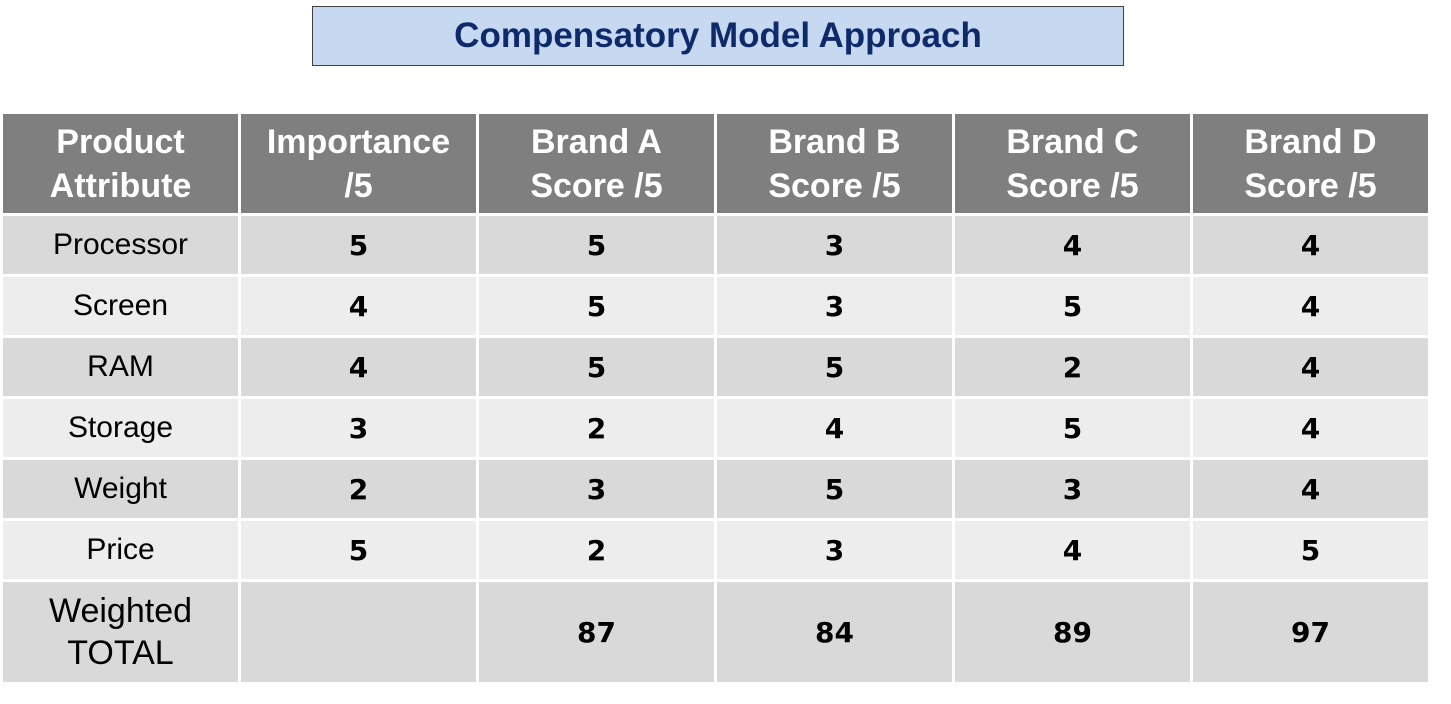 Image resolution: width=1451 pixels, height=704 pixels. I want to click on header-cell: Brand A Score /5, so click(596, 163).